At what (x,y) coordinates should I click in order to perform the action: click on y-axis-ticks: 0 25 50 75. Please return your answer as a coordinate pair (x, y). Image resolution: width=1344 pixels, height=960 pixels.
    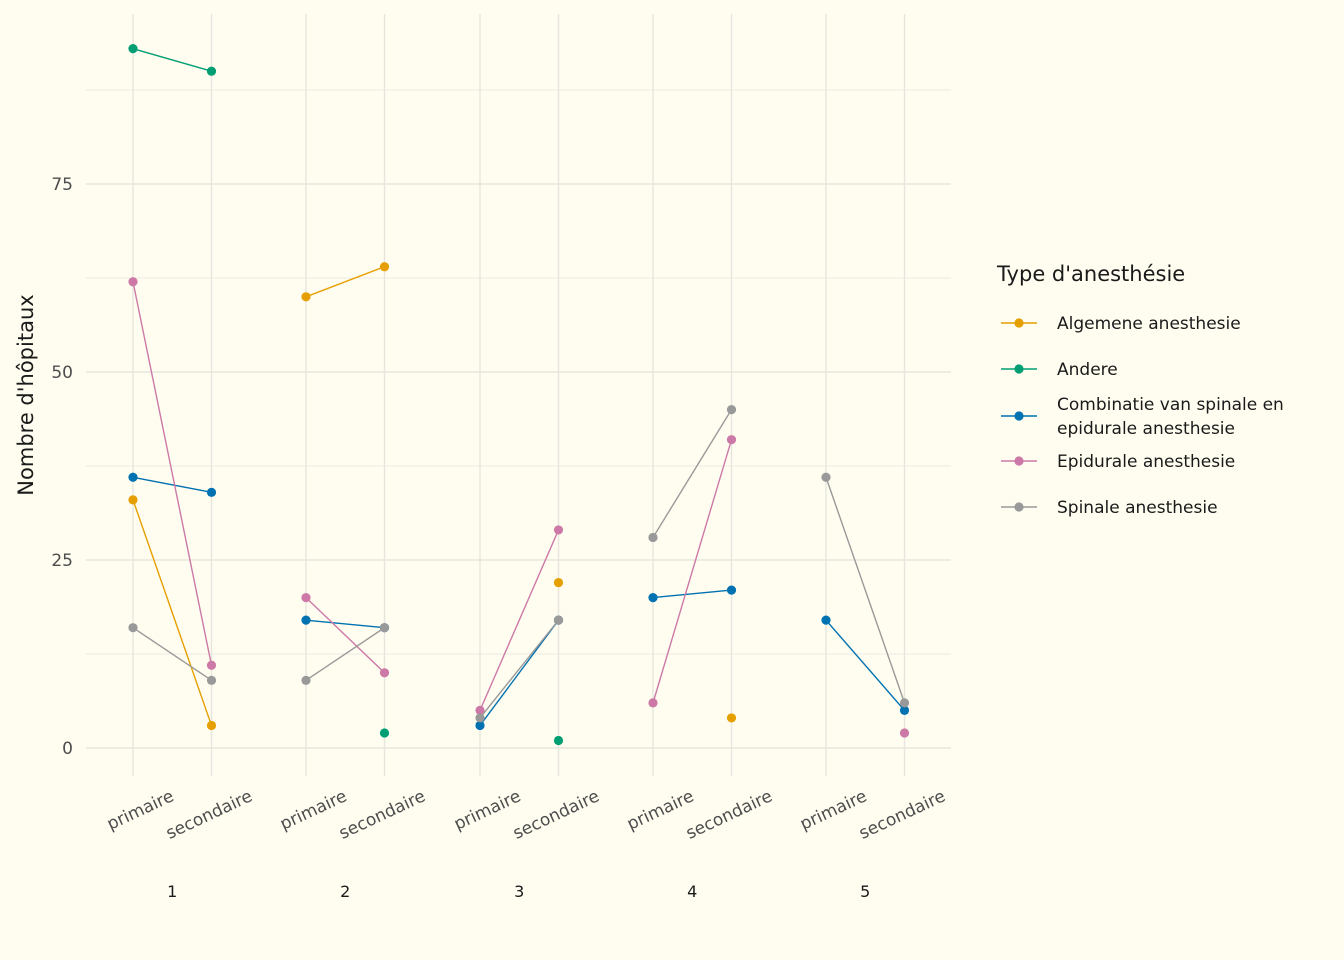
    Looking at the image, I should click on (62, 467).